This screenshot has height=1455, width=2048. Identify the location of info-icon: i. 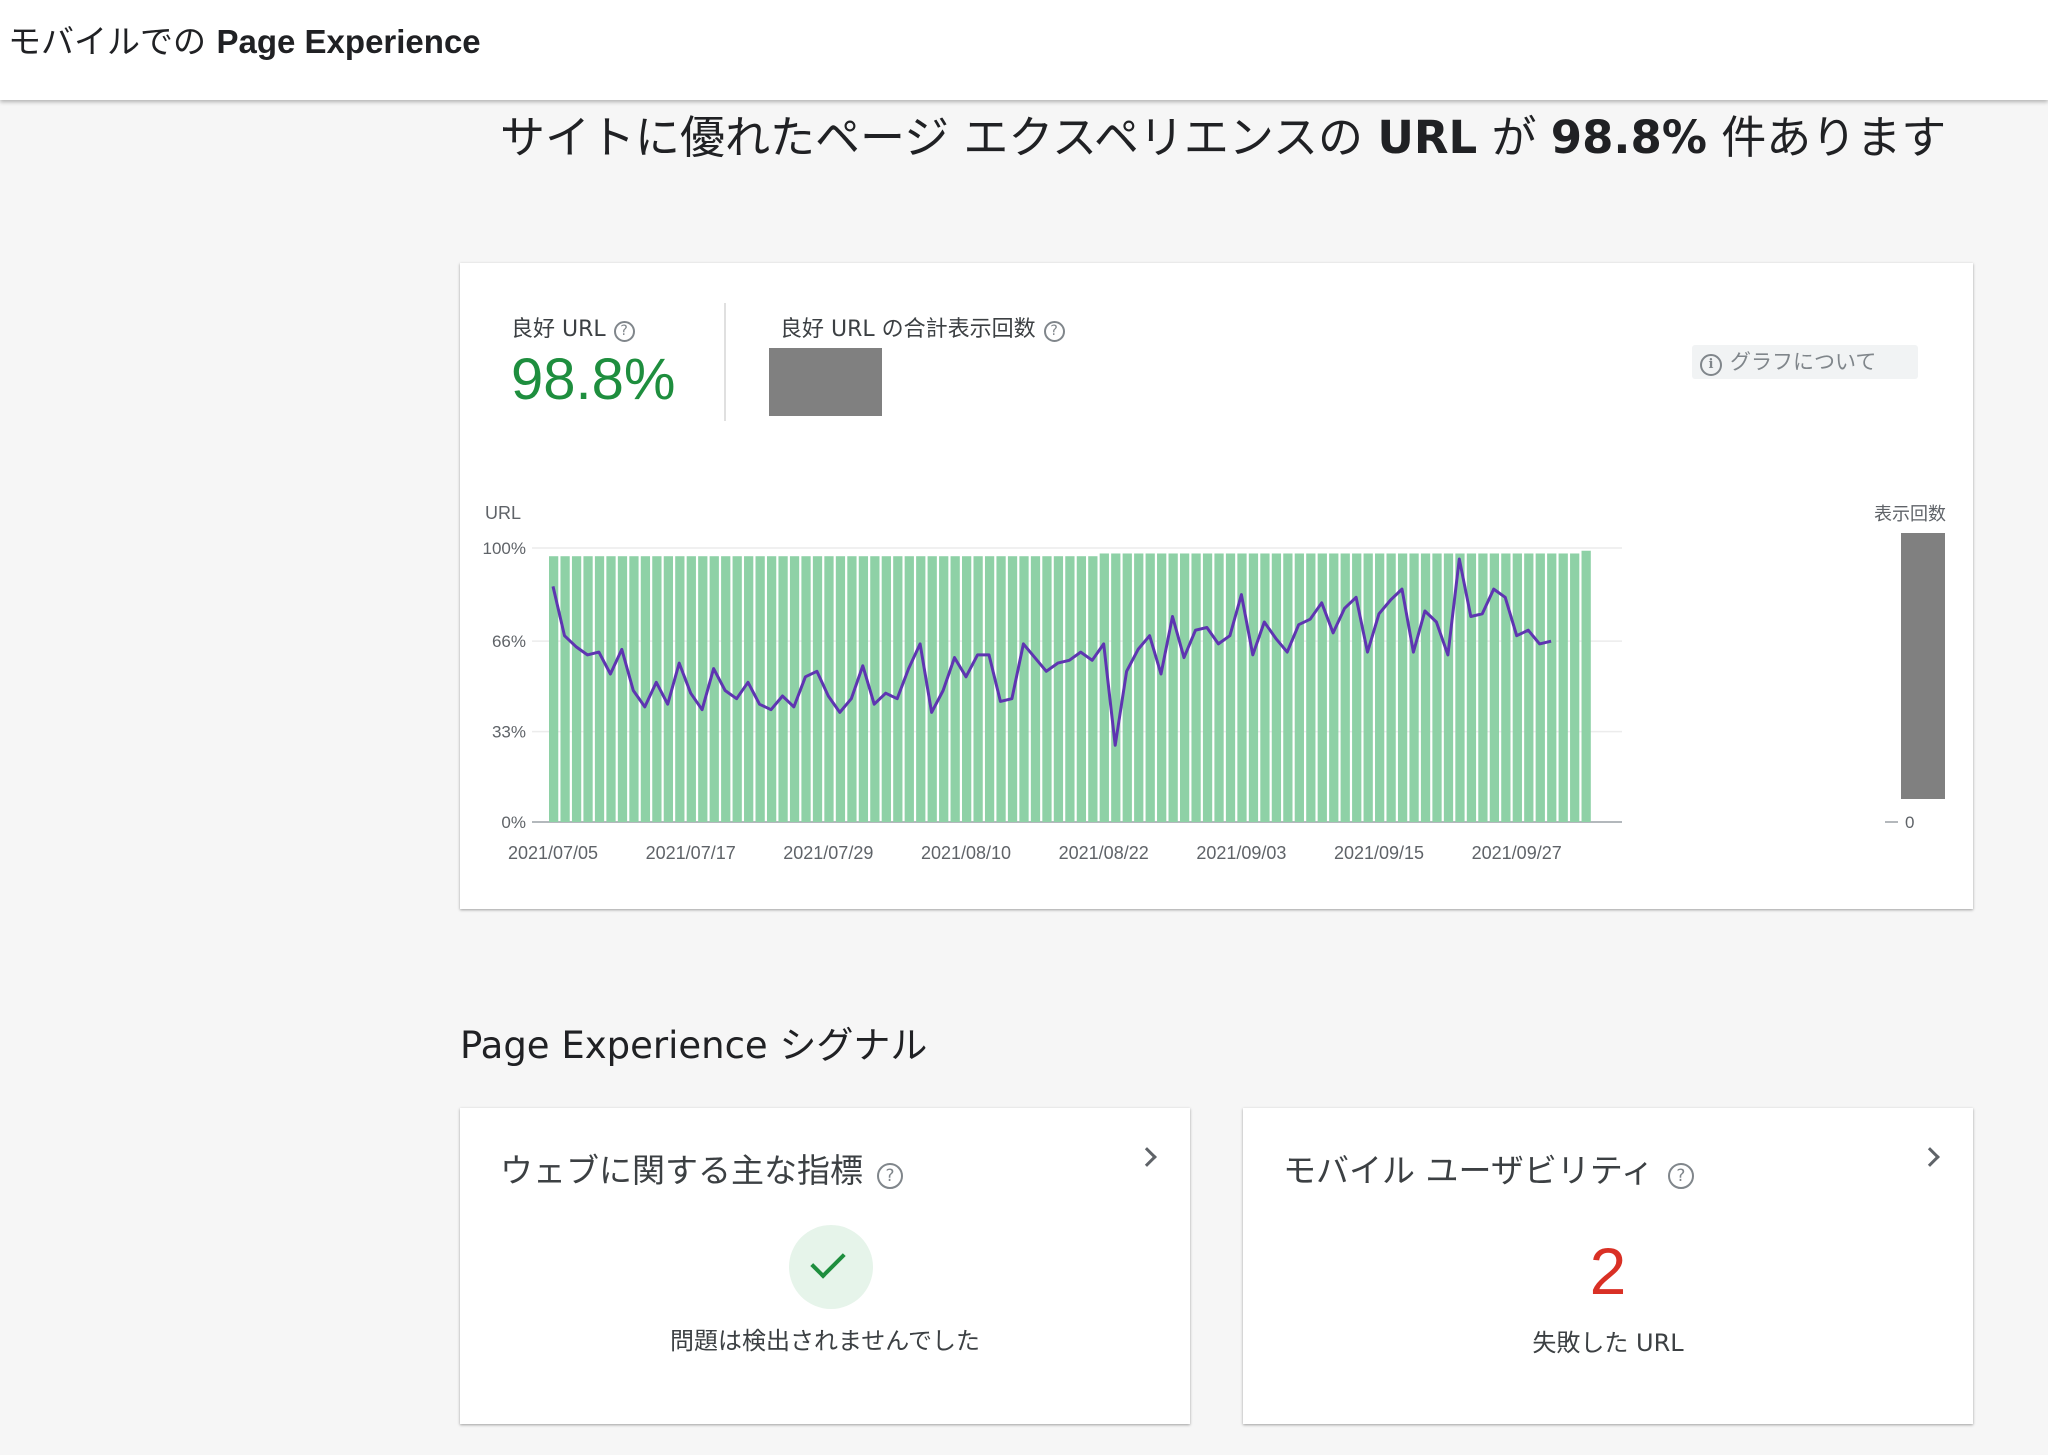
(1711, 365).